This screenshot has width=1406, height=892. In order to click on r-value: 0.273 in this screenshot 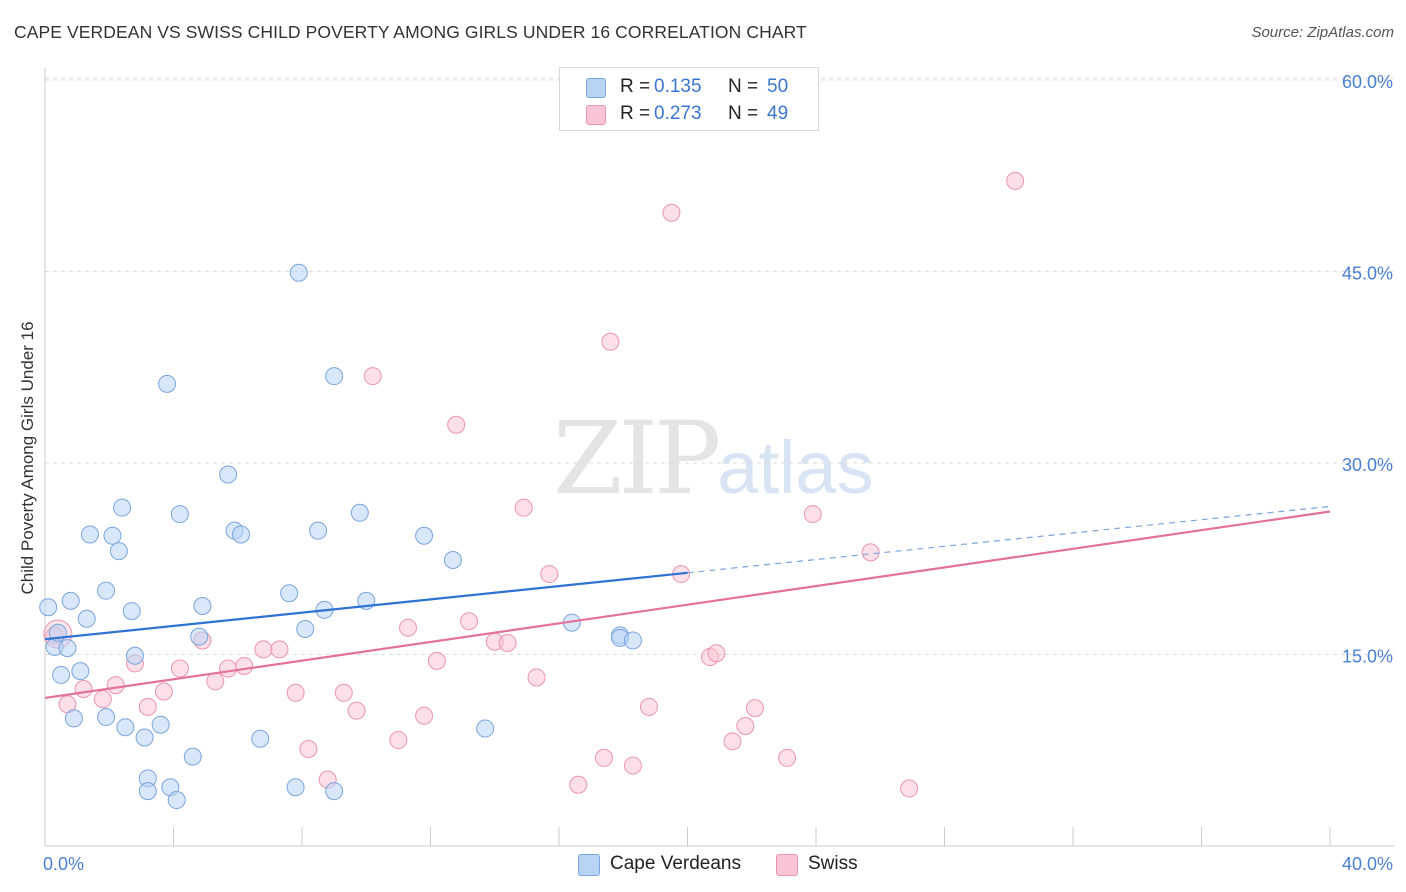, I will do `click(678, 113)`.